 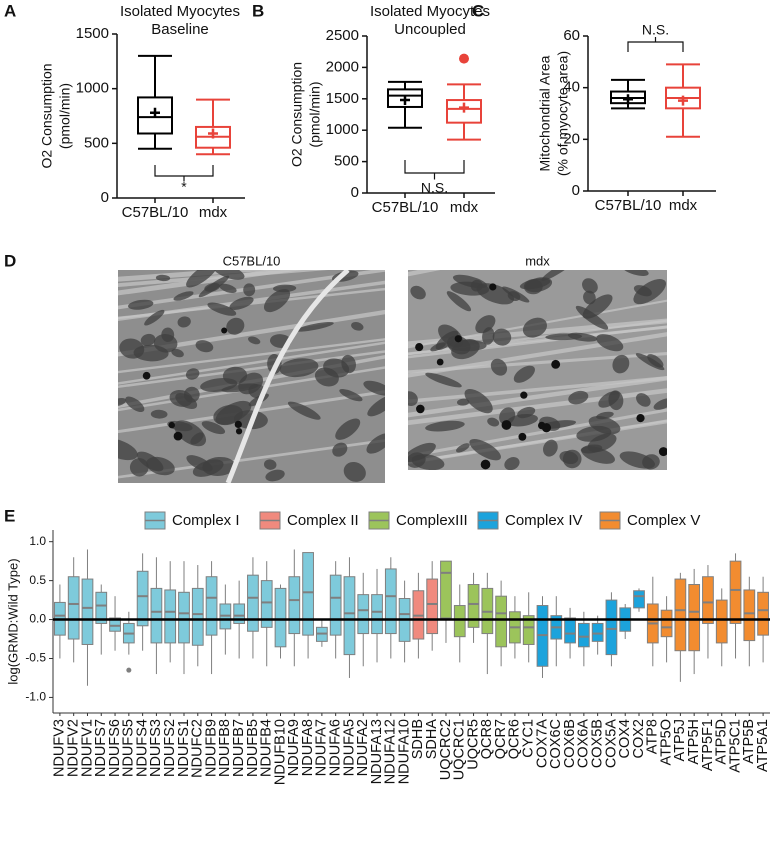 I want to click on y-tick-label: -1.0, so click(x=35, y=697).